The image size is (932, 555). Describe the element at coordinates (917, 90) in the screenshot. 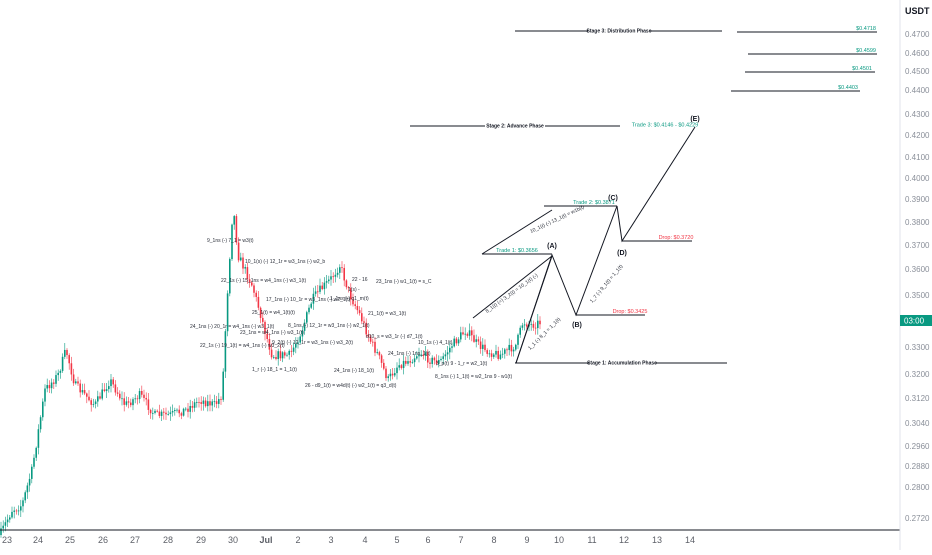

I see `y-tick-label: 0.4400` at that location.